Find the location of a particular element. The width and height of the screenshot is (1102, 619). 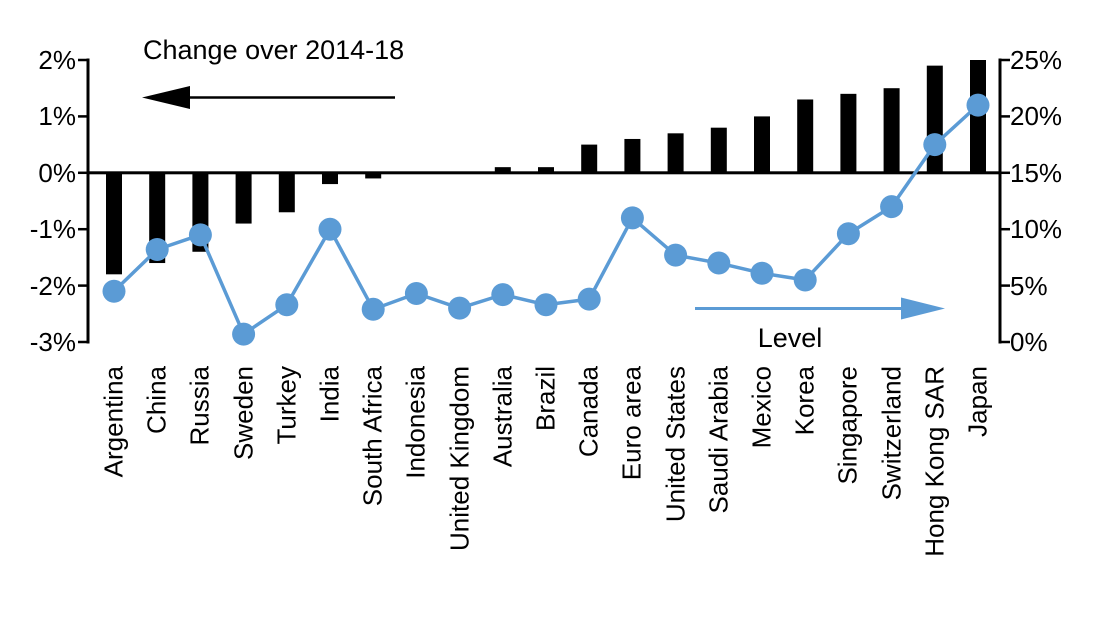

level-arrow-right-icon is located at coordinates (923, 308).